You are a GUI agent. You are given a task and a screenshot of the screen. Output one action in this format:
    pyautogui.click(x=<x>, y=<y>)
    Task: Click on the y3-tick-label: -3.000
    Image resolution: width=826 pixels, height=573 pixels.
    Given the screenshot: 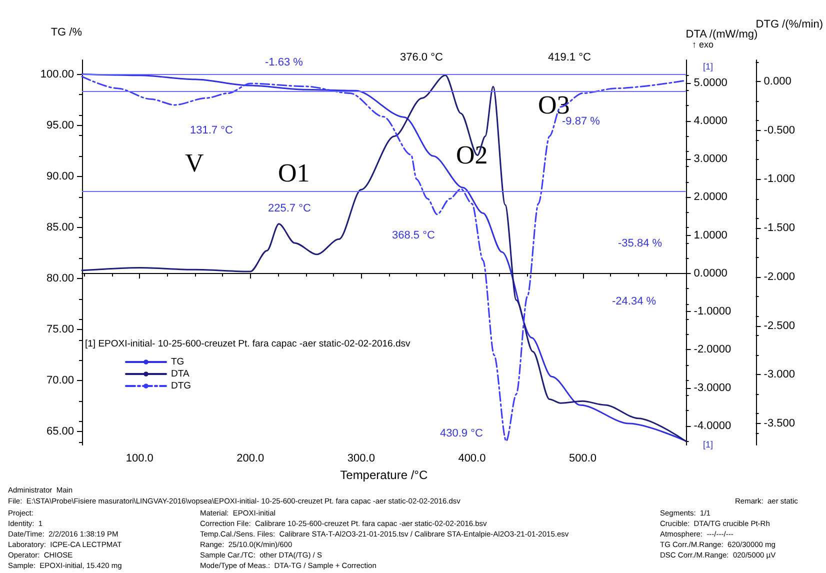 What is the action you would take?
    pyautogui.click(x=779, y=374)
    